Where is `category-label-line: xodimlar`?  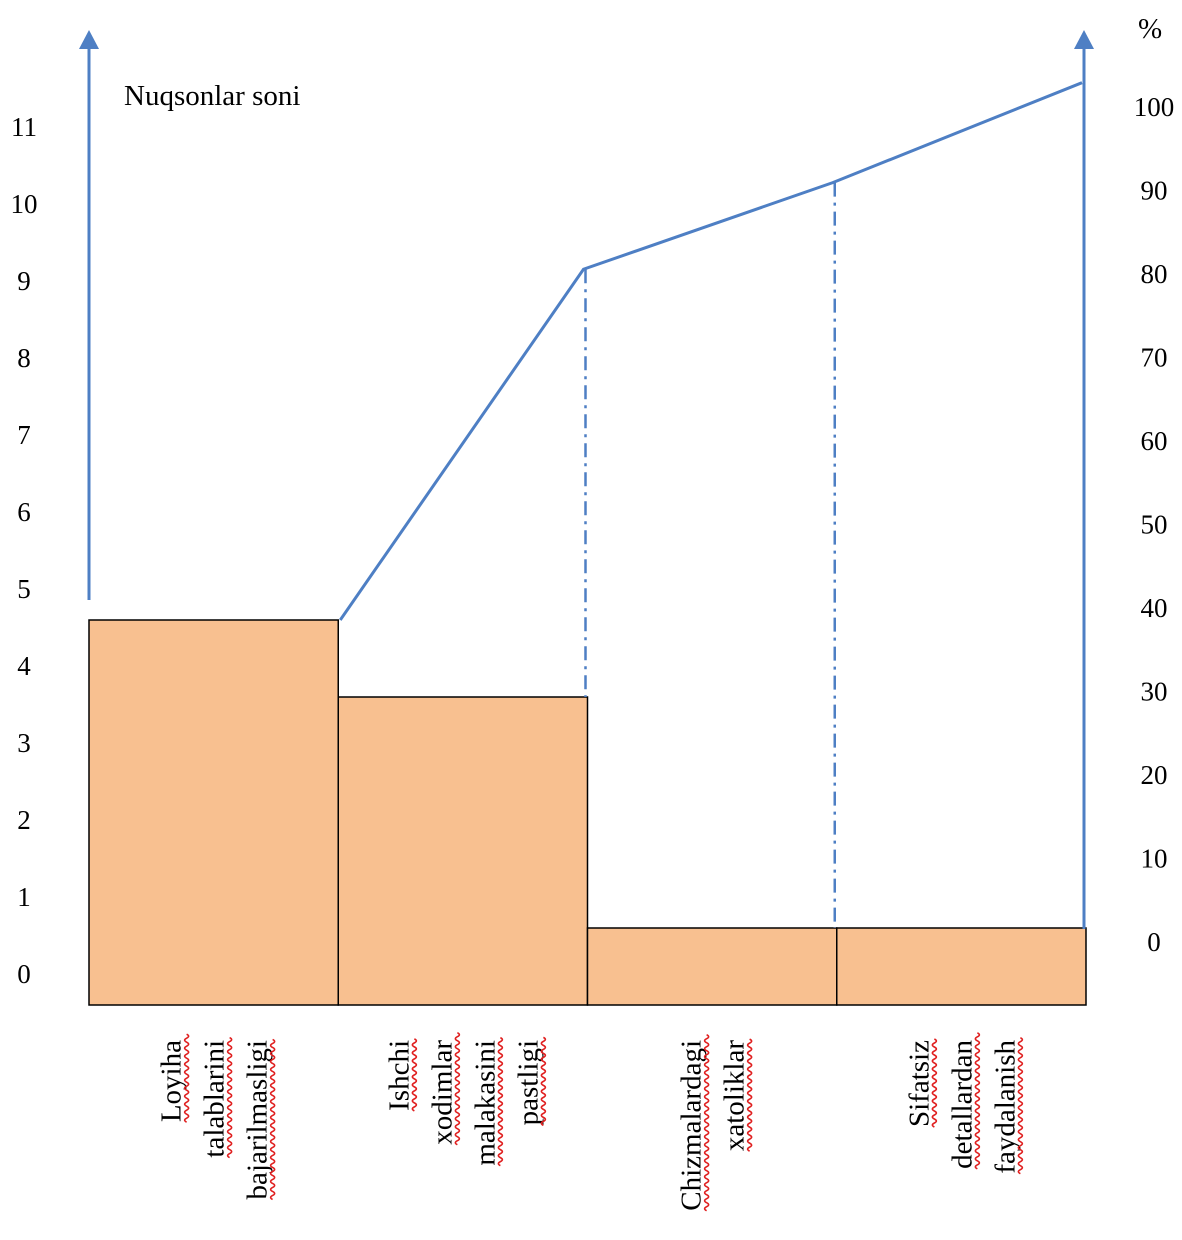 category-label-line: xodimlar is located at coordinates (443, 1088).